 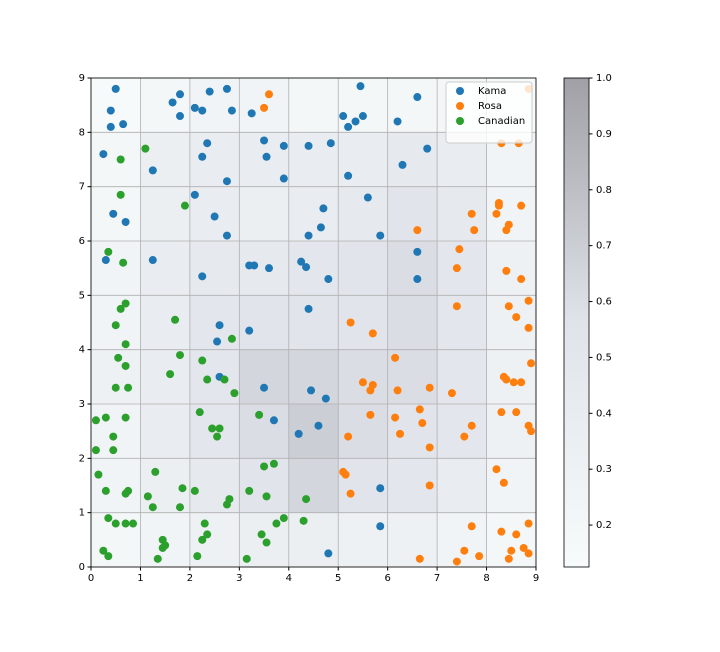 I want to click on x-tick-label: 5, so click(x=338, y=578).